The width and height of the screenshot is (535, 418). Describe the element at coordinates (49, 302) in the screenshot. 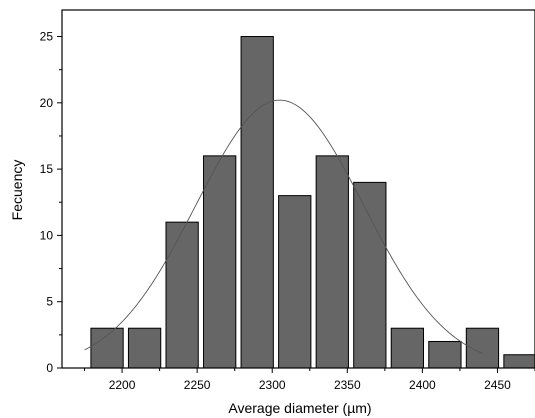

I see `y-tick-label: 5` at that location.